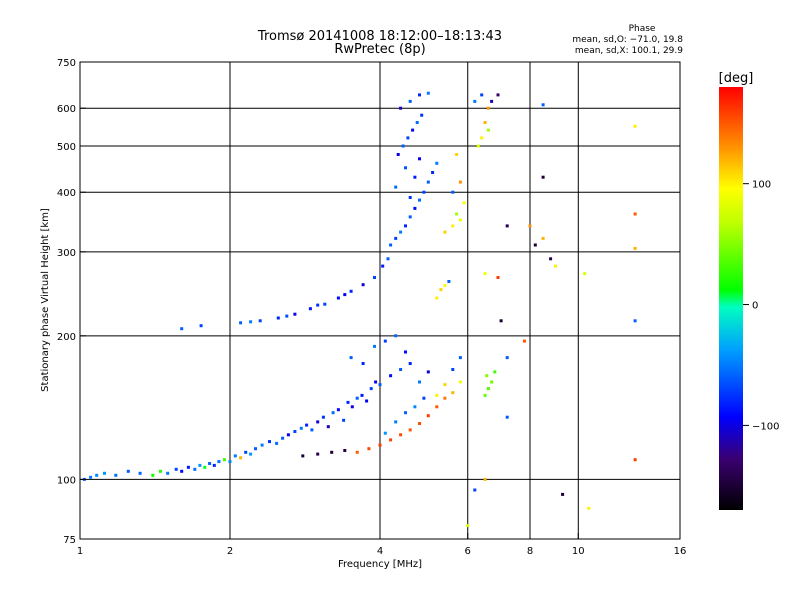 This screenshot has height=600, width=800. I want to click on x-axis-ticks: 1 2 4 6 8 10 16, so click(382, 545).